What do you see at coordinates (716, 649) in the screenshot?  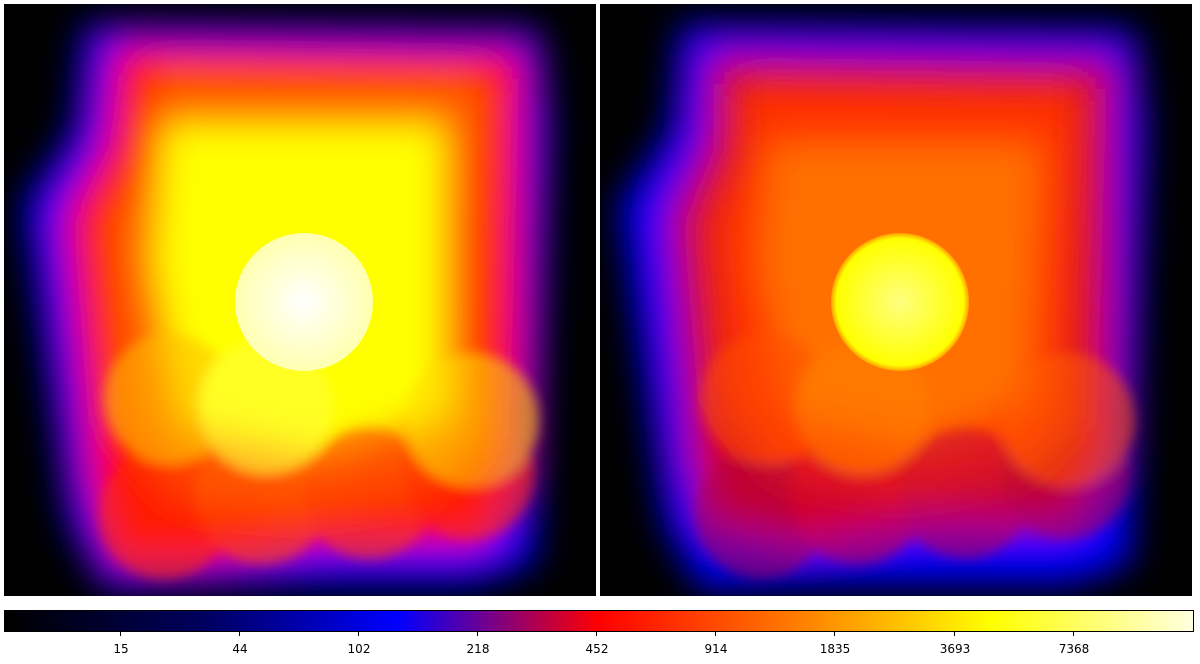 I see `colorbar-tick-label: 914` at bounding box center [716, 649].